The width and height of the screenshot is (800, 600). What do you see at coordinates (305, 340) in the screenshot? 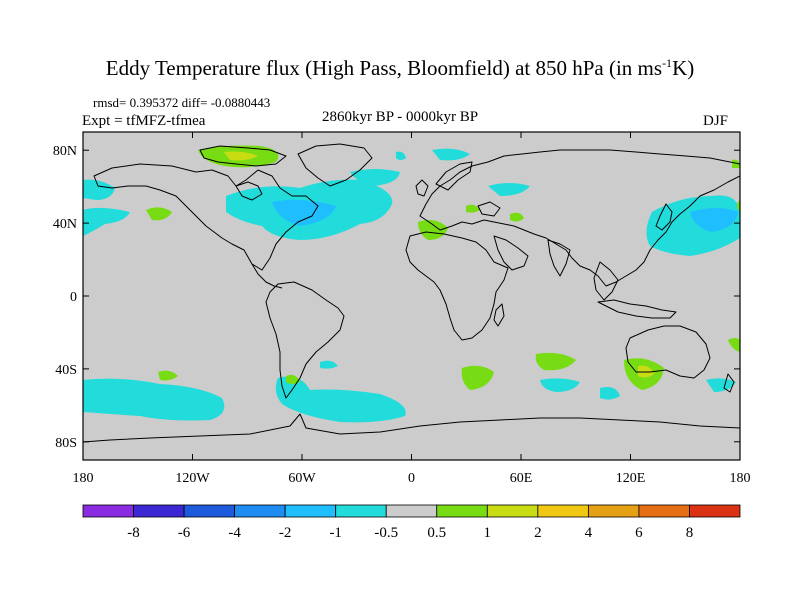
I see `coastline-south-america` at bounding box center [305, 340].